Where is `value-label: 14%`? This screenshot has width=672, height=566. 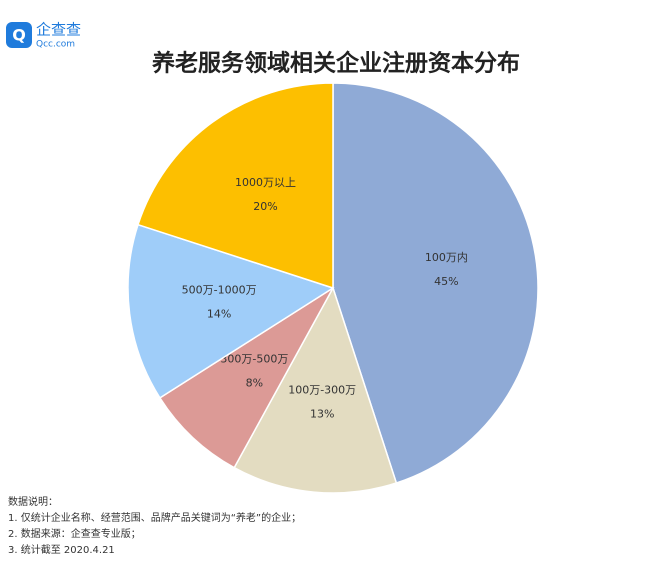
value-label: 14% is located at coordinates (219, 313).